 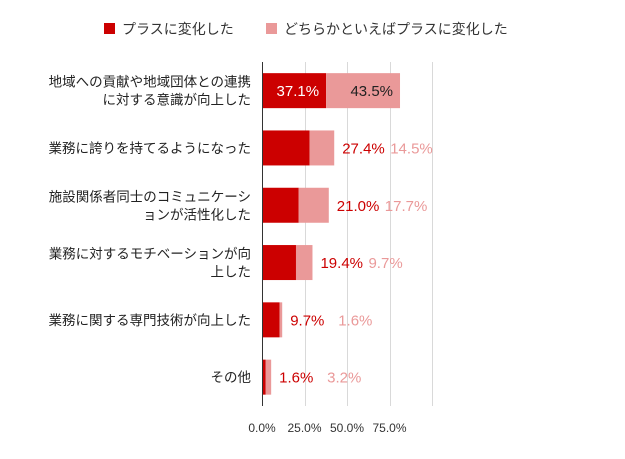 I want to click on value-label-somewhat-plus-2: 14.5%, so click(x=411, y=148).